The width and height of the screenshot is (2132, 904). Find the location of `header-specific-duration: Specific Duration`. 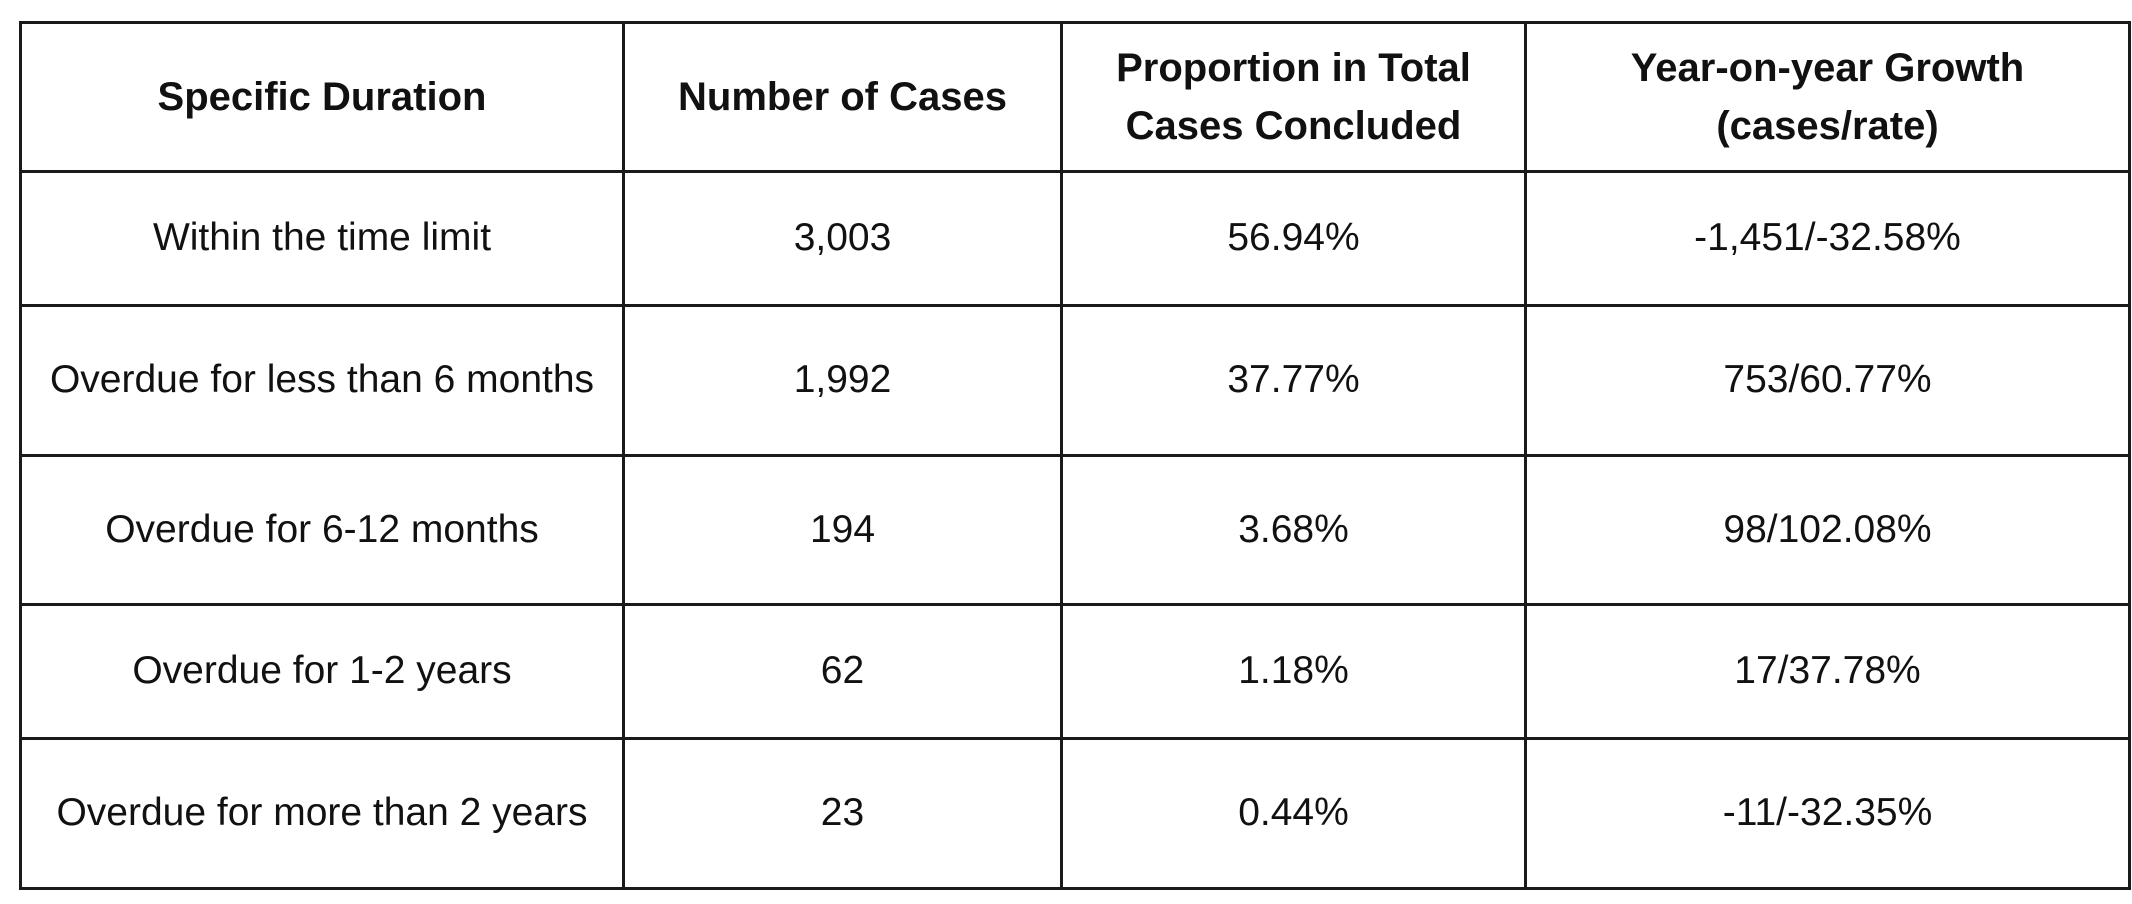

header-specific-duration: Specific Duration is located at coordinates (322, 97).